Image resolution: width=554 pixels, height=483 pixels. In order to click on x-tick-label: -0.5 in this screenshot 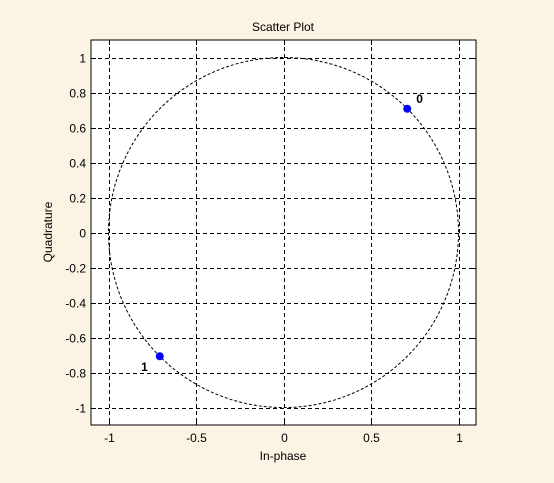, I will do `click(196, 438)`.